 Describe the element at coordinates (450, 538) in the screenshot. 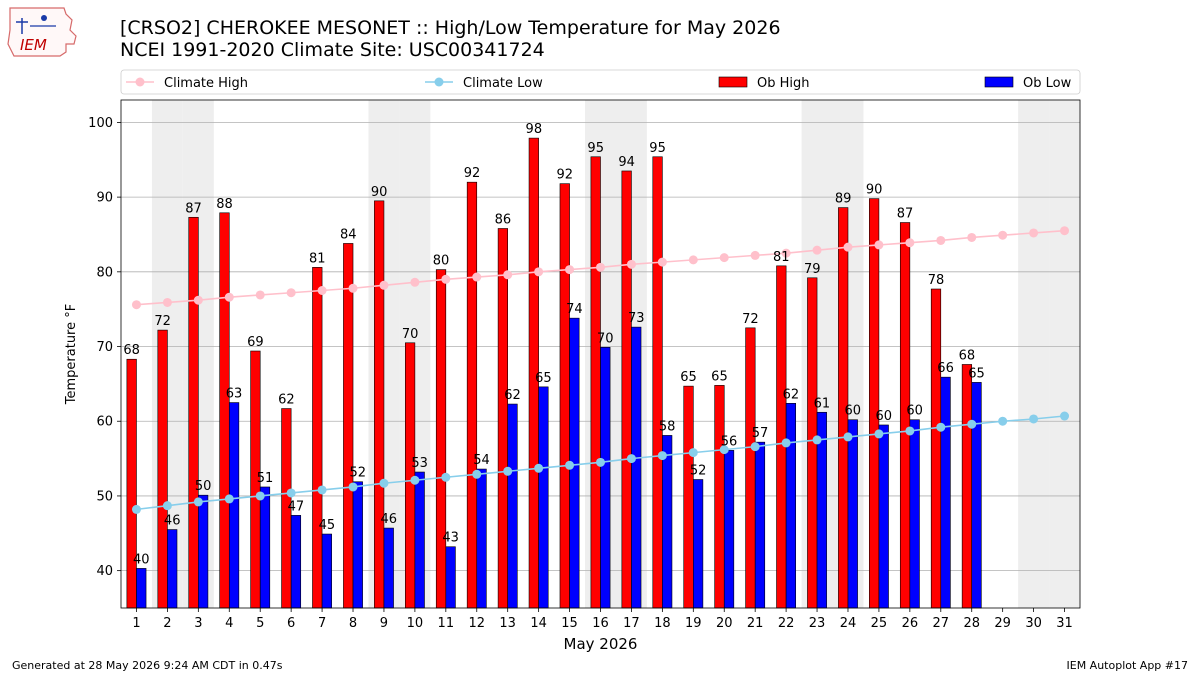

I see `ob-low-label: 43` at that location.